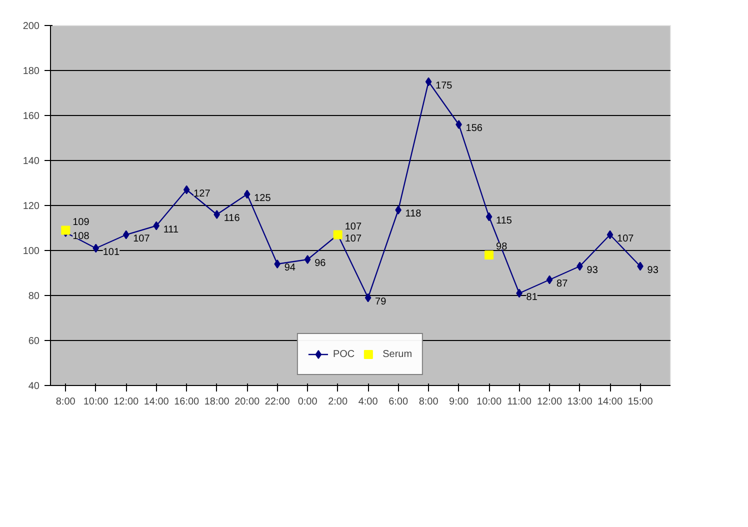 The height and width of the screenshot is (527, 748). Describe the element at coordinates (413, 214) in the screenshot. I see `data-label: 118` at that location.